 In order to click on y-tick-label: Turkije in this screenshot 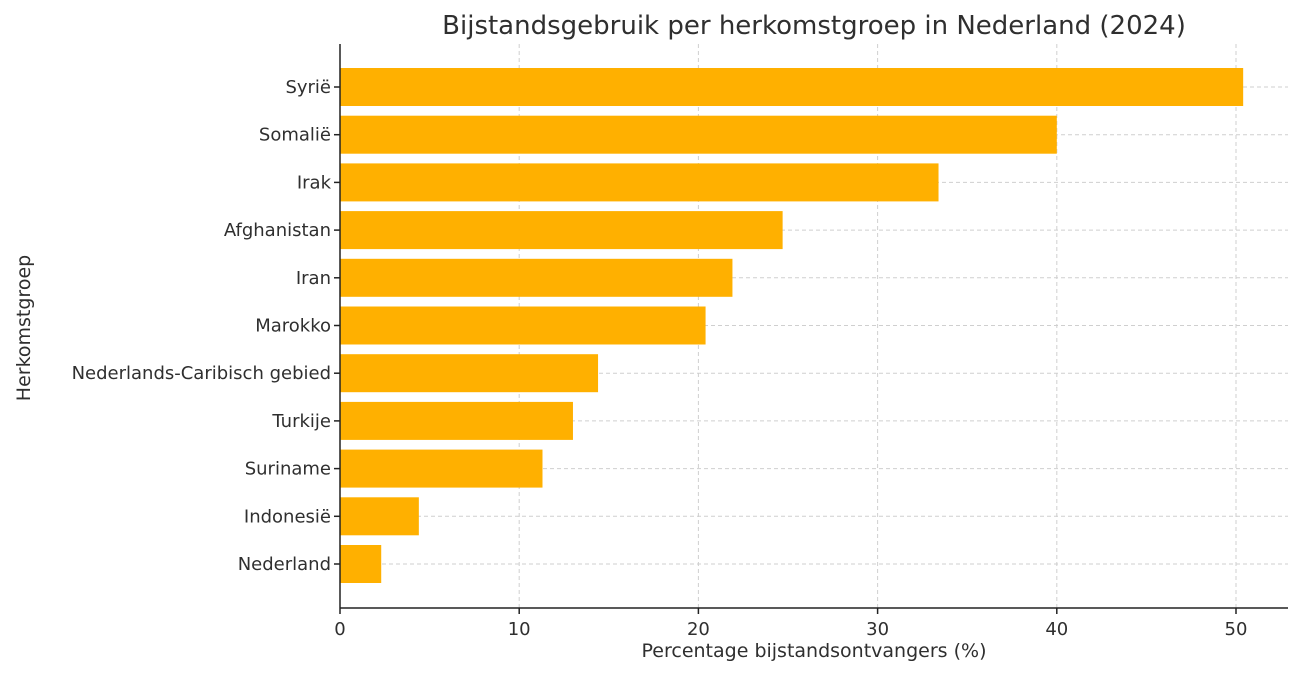, I will do `click(301, 421)`.